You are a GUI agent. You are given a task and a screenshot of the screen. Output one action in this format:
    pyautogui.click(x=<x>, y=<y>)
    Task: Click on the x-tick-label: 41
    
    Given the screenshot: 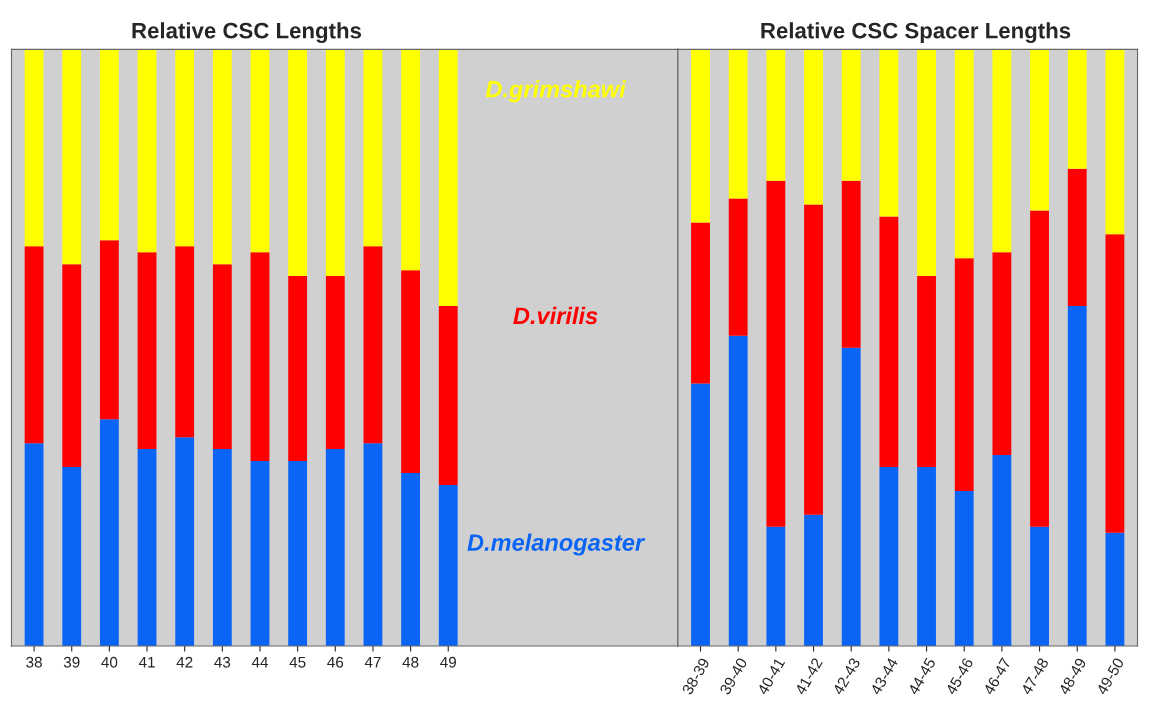 What is the action you would take?
    pyautogui.click(x=146, y=662)
    